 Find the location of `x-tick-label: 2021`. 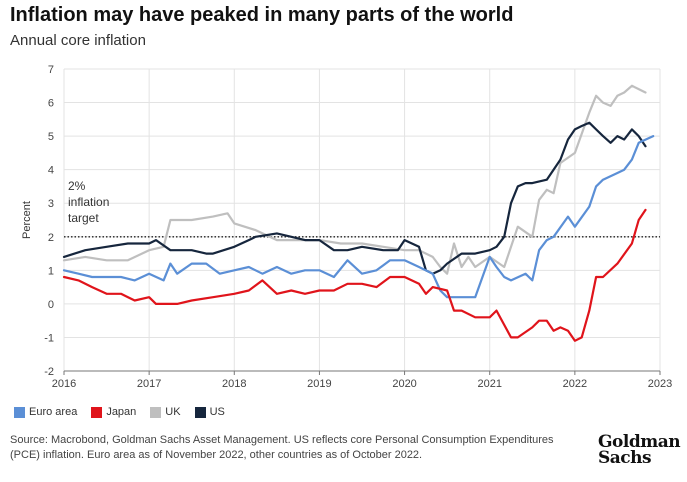

x-tick-label: 2021 is located at coordinates (489, 384).